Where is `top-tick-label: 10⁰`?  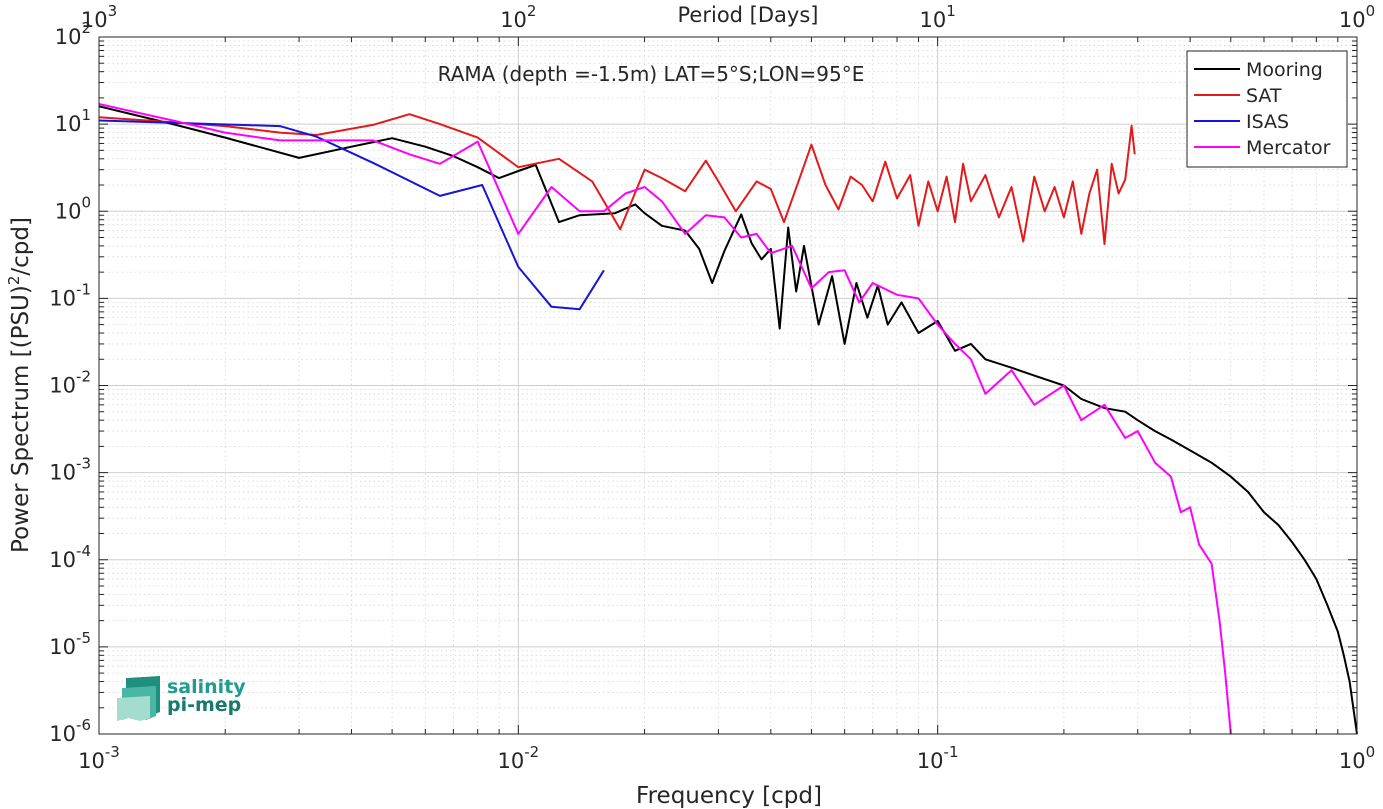 top-tick-label: 10⁰ is located at coordinates (1357, 17).